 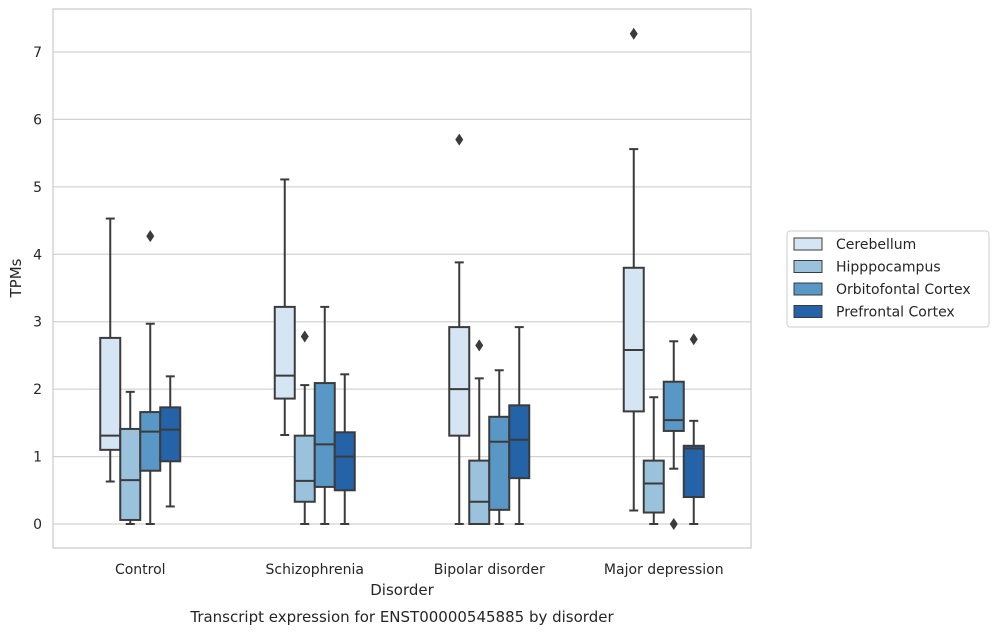 I want to click on legend-frame, so click(x=888, y=279).